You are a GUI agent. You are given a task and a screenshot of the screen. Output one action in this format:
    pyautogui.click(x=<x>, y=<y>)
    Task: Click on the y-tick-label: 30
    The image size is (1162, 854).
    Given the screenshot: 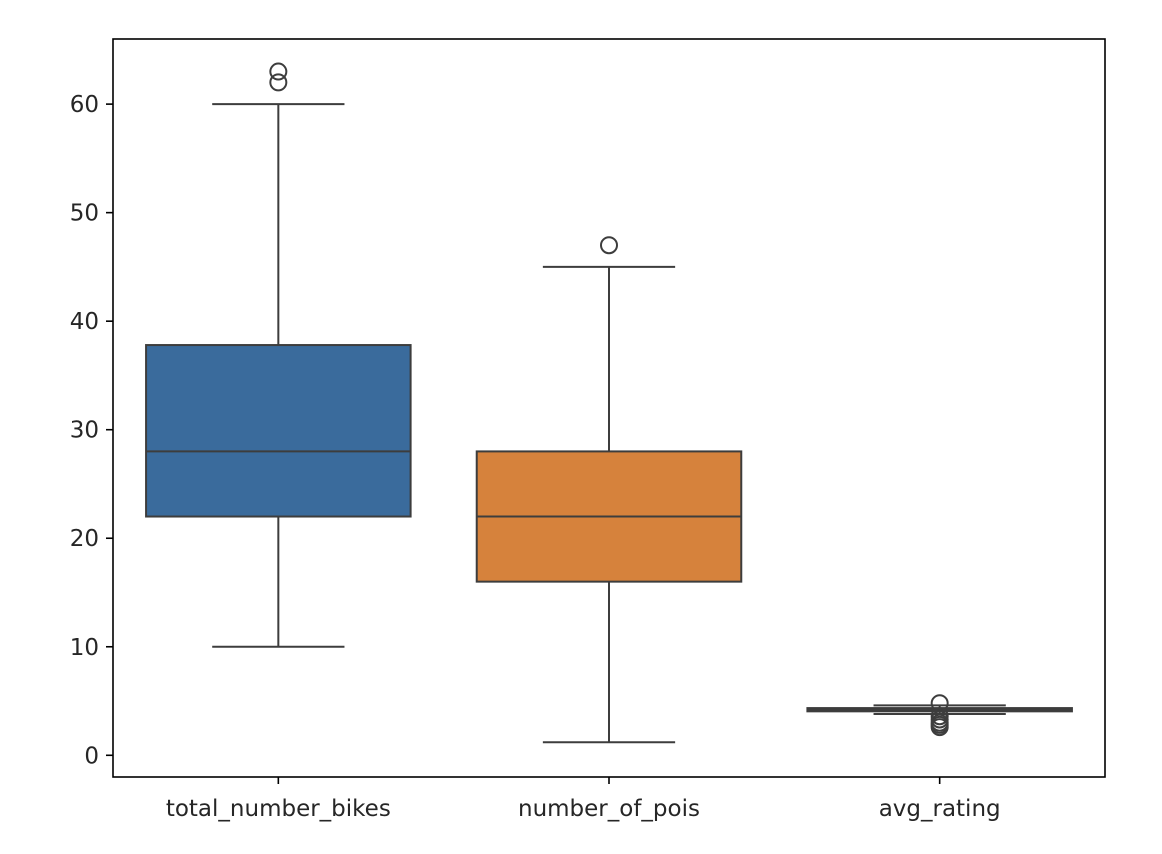 What is the action you would take?
    pyautogui.click(x=84, y=431)
    